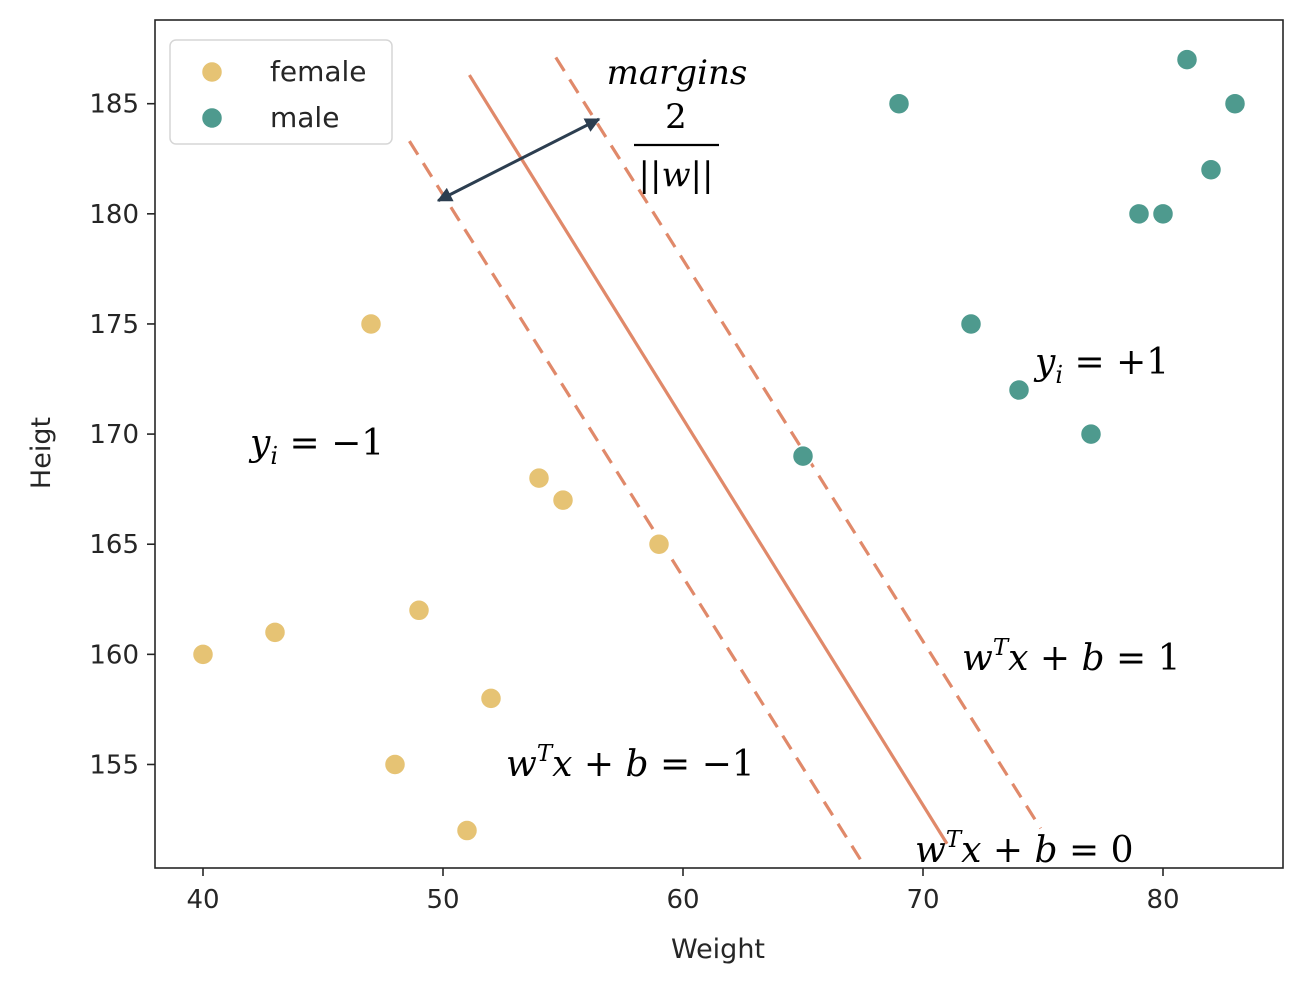 The image size is (1312, 996). What do you see at coordinates (1162, 900) in the screenshot?
I see `x-tick-label: 80` at bounding box center [1162, 900].